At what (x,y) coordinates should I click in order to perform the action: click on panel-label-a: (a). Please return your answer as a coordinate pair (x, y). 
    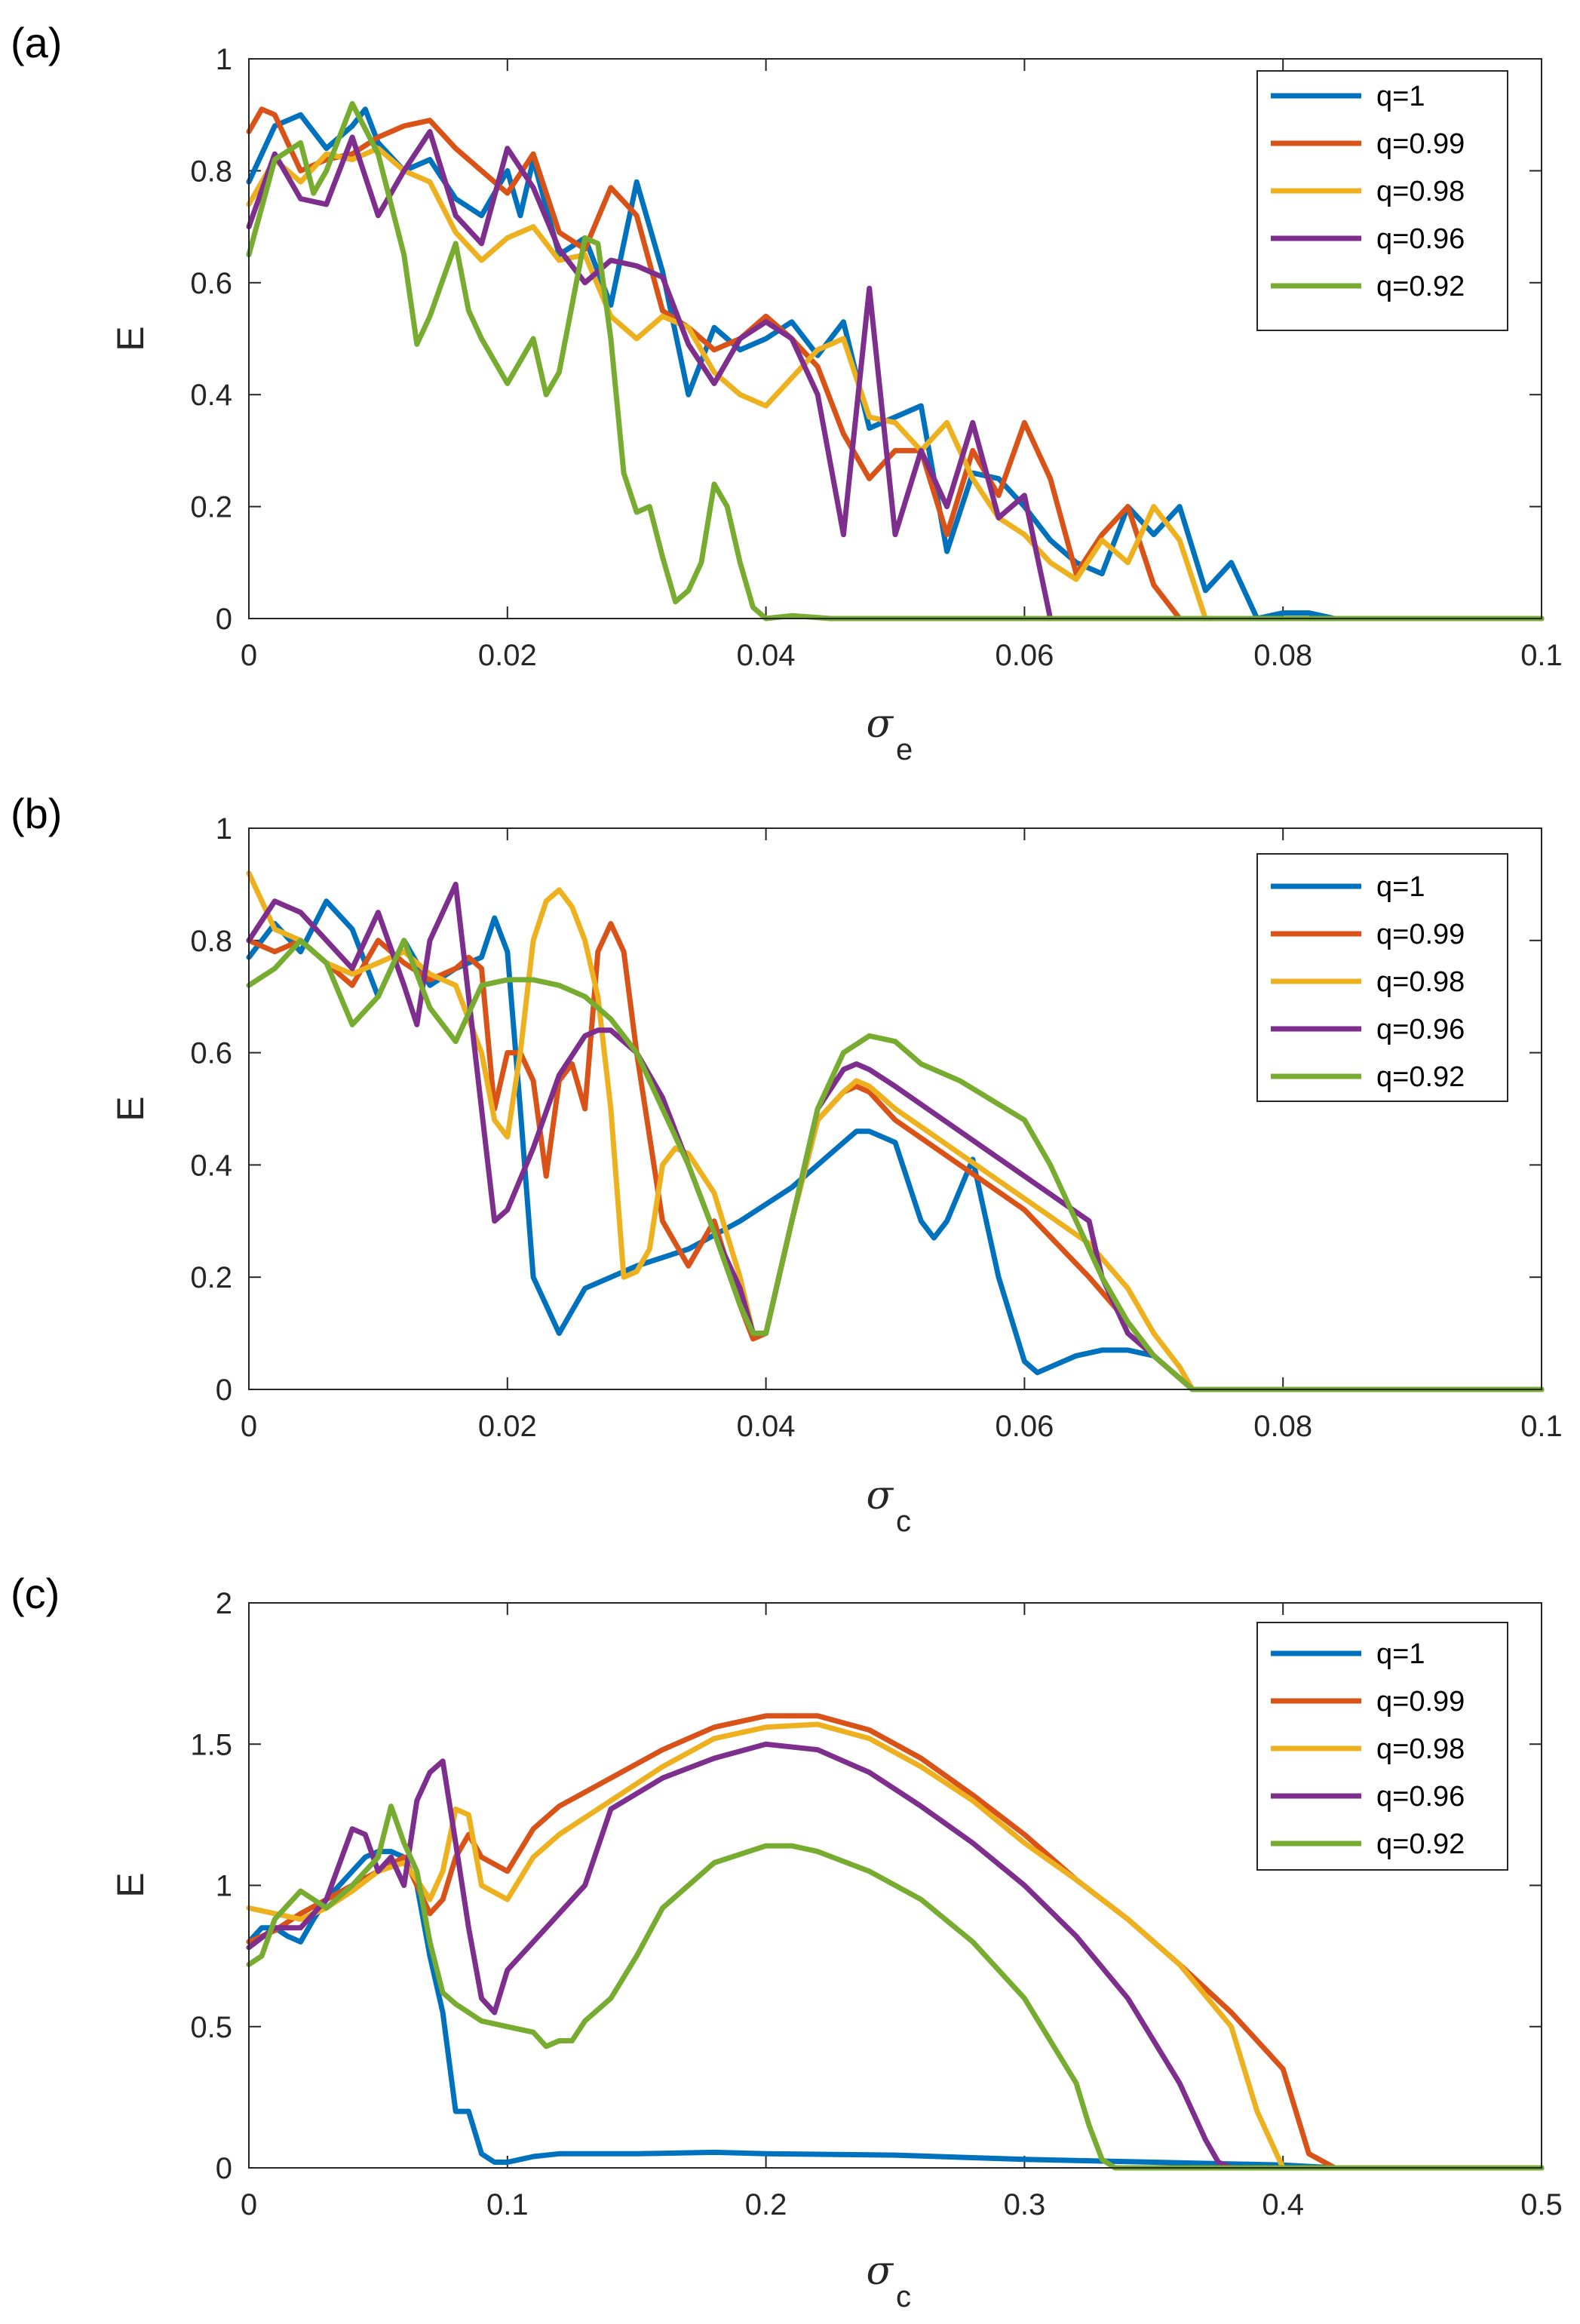
    Looking at the image, I should click on (36, 42).